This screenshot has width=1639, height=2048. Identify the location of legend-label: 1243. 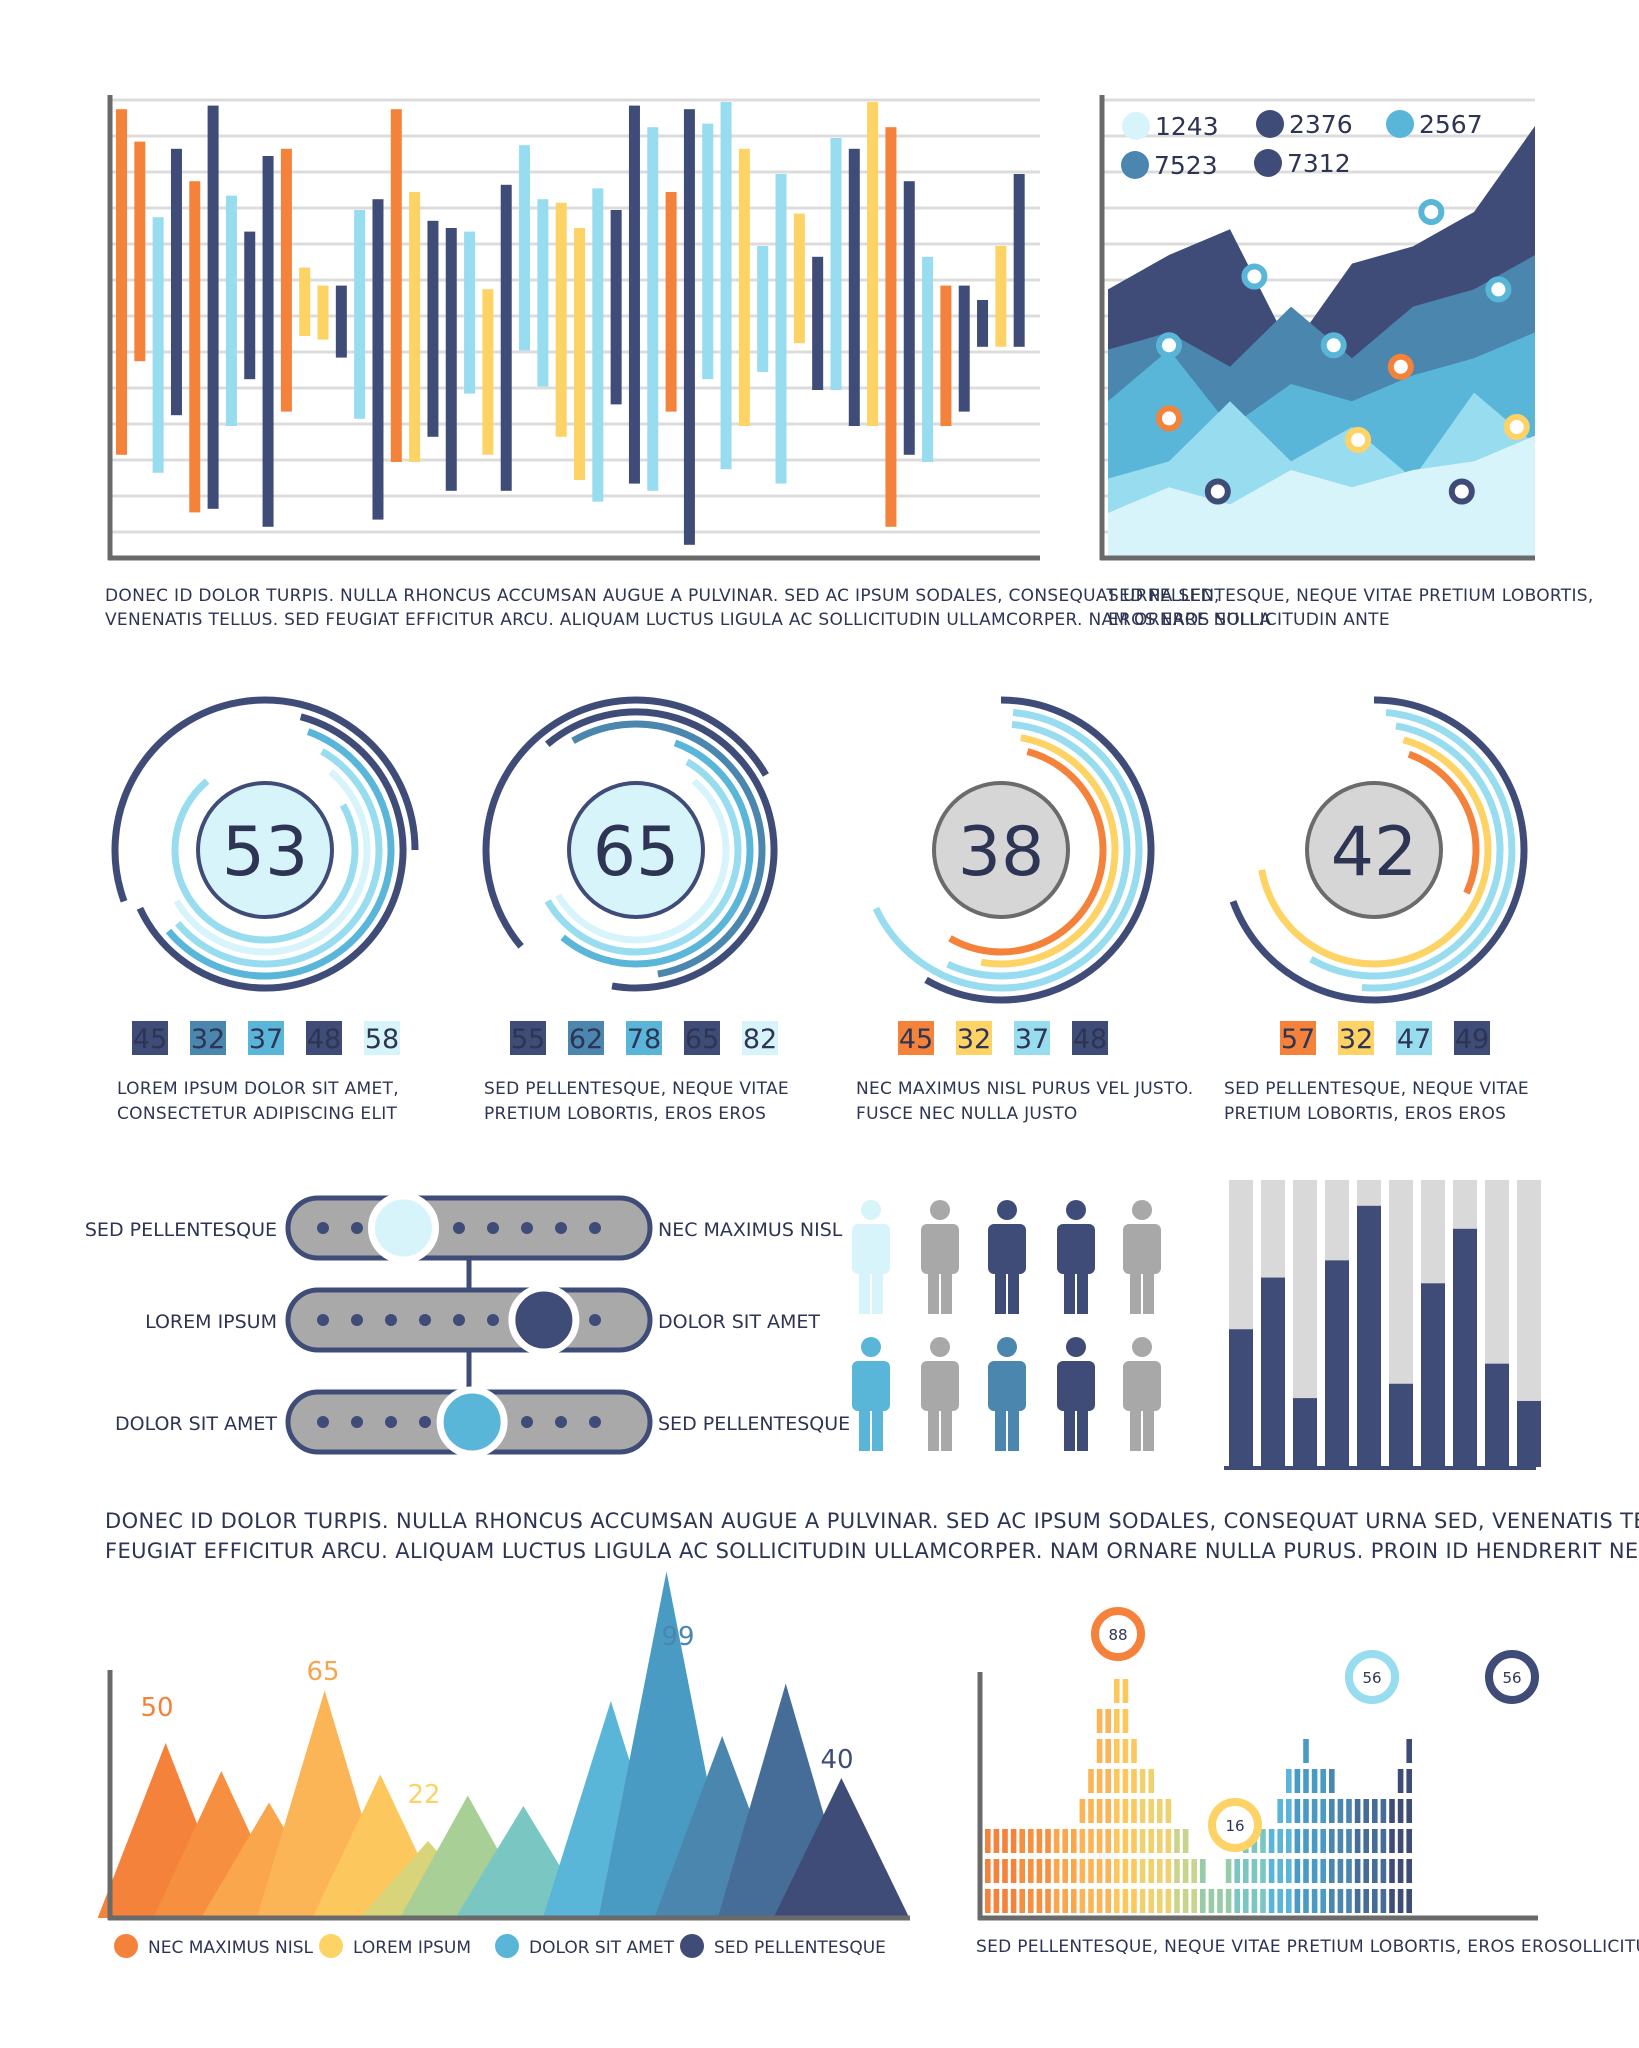
(1187, 126).